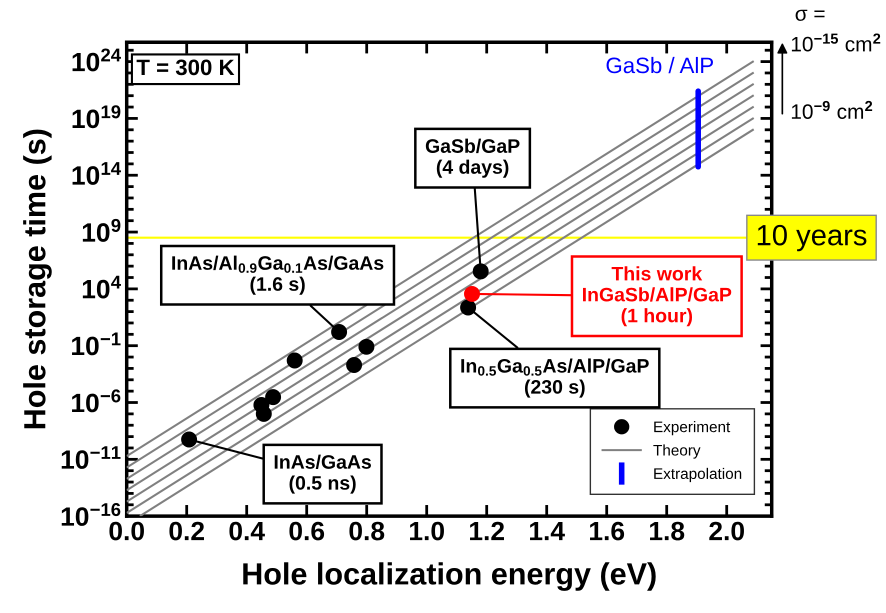 Image resolution: width=886 pixels, height=613 pixels. Describe the element at coordinates (96, 60) in the screenshot. I see `y-tick-label: 10$^{24}$` at that location.